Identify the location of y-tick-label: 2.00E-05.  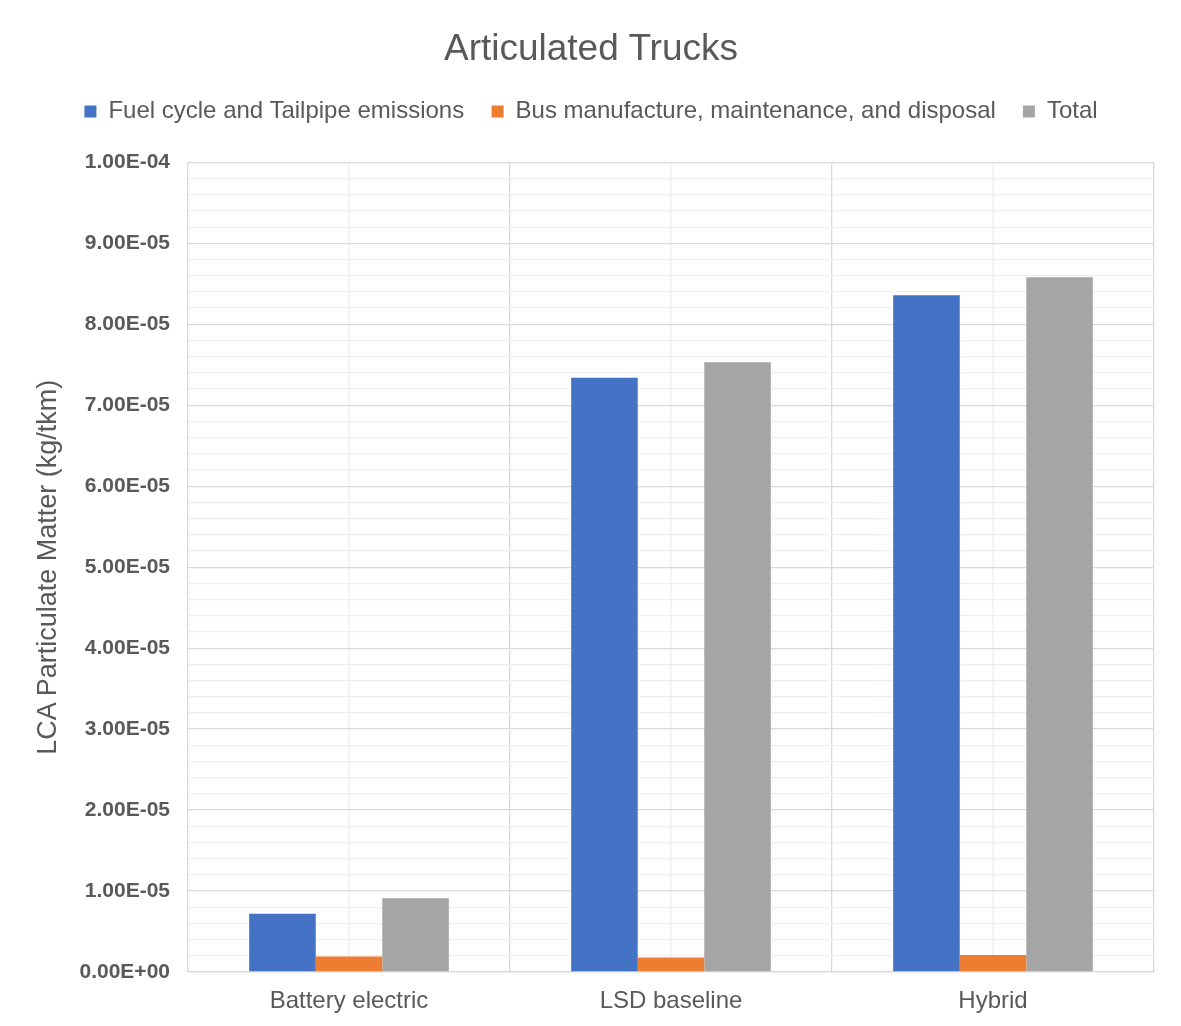
(127, 808).